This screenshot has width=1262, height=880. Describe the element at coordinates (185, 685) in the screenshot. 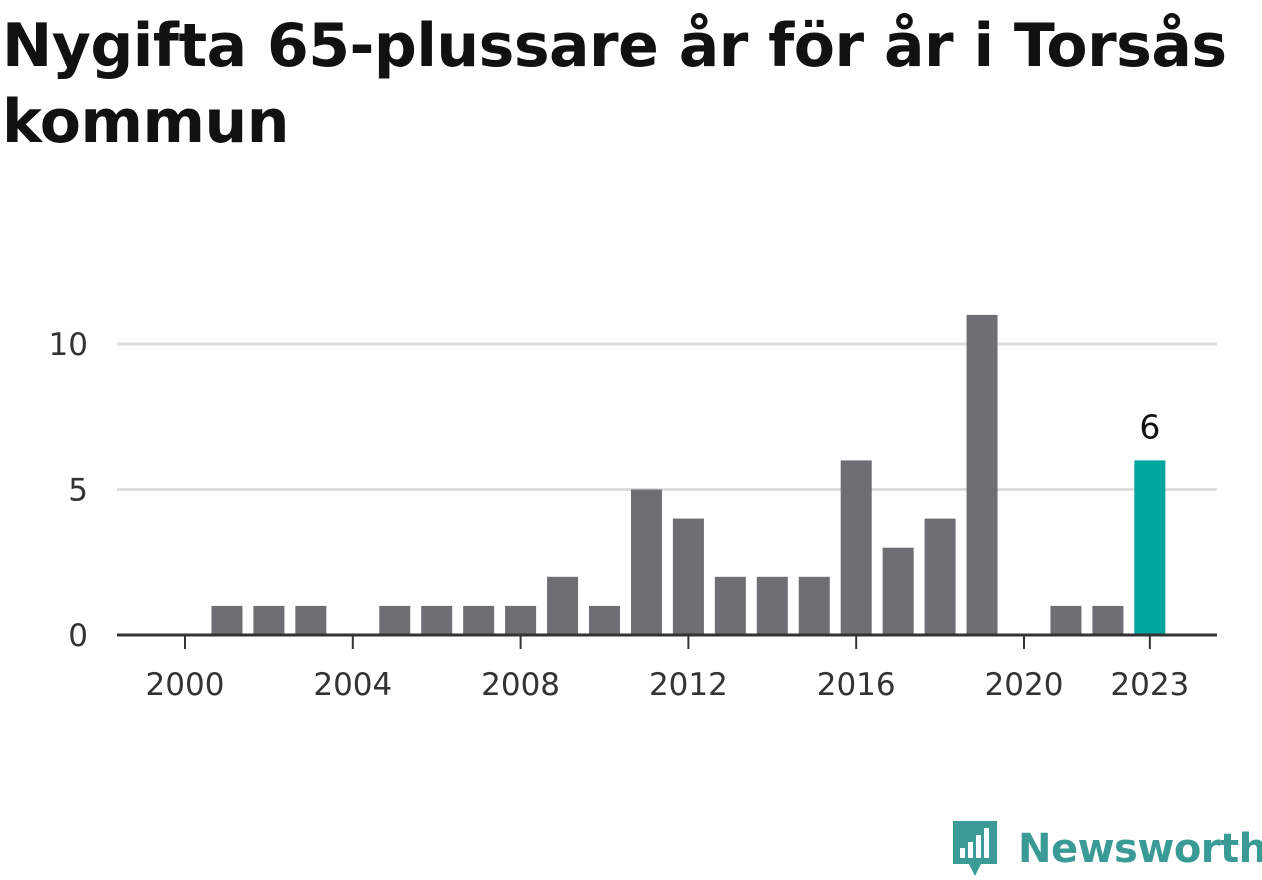

I see `x-tick-label: 2000` at that location.